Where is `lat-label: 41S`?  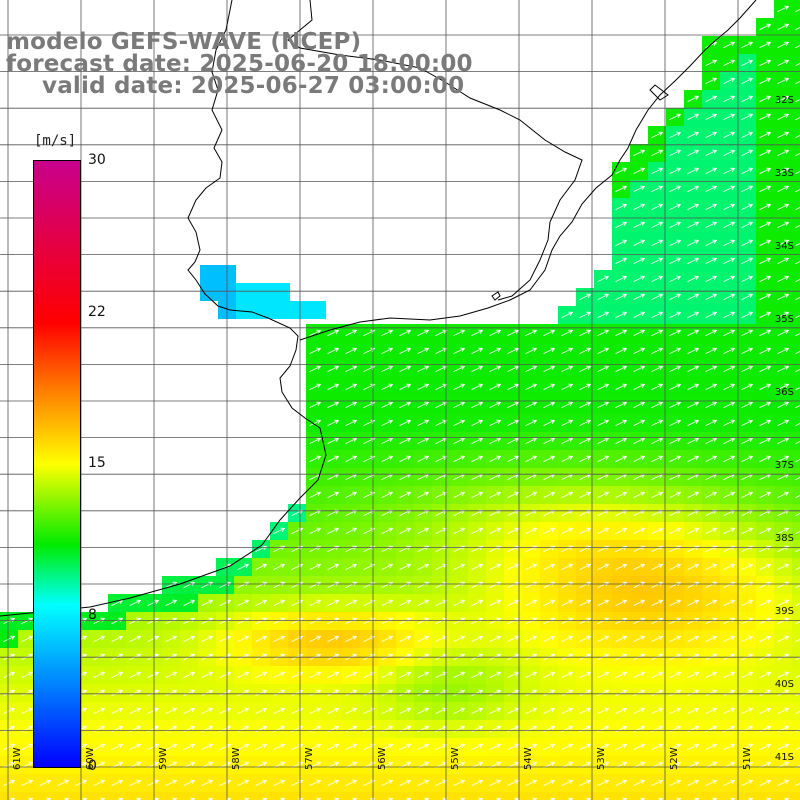
lat-label: 41S is located at coordinates (784, 757).